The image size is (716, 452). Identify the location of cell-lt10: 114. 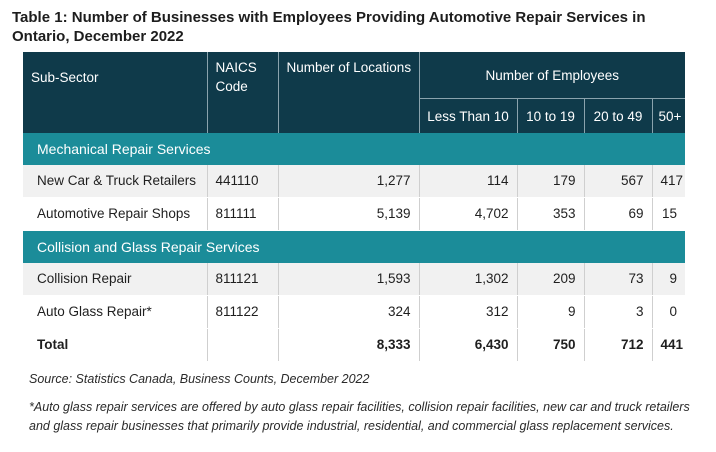
(467, 181).